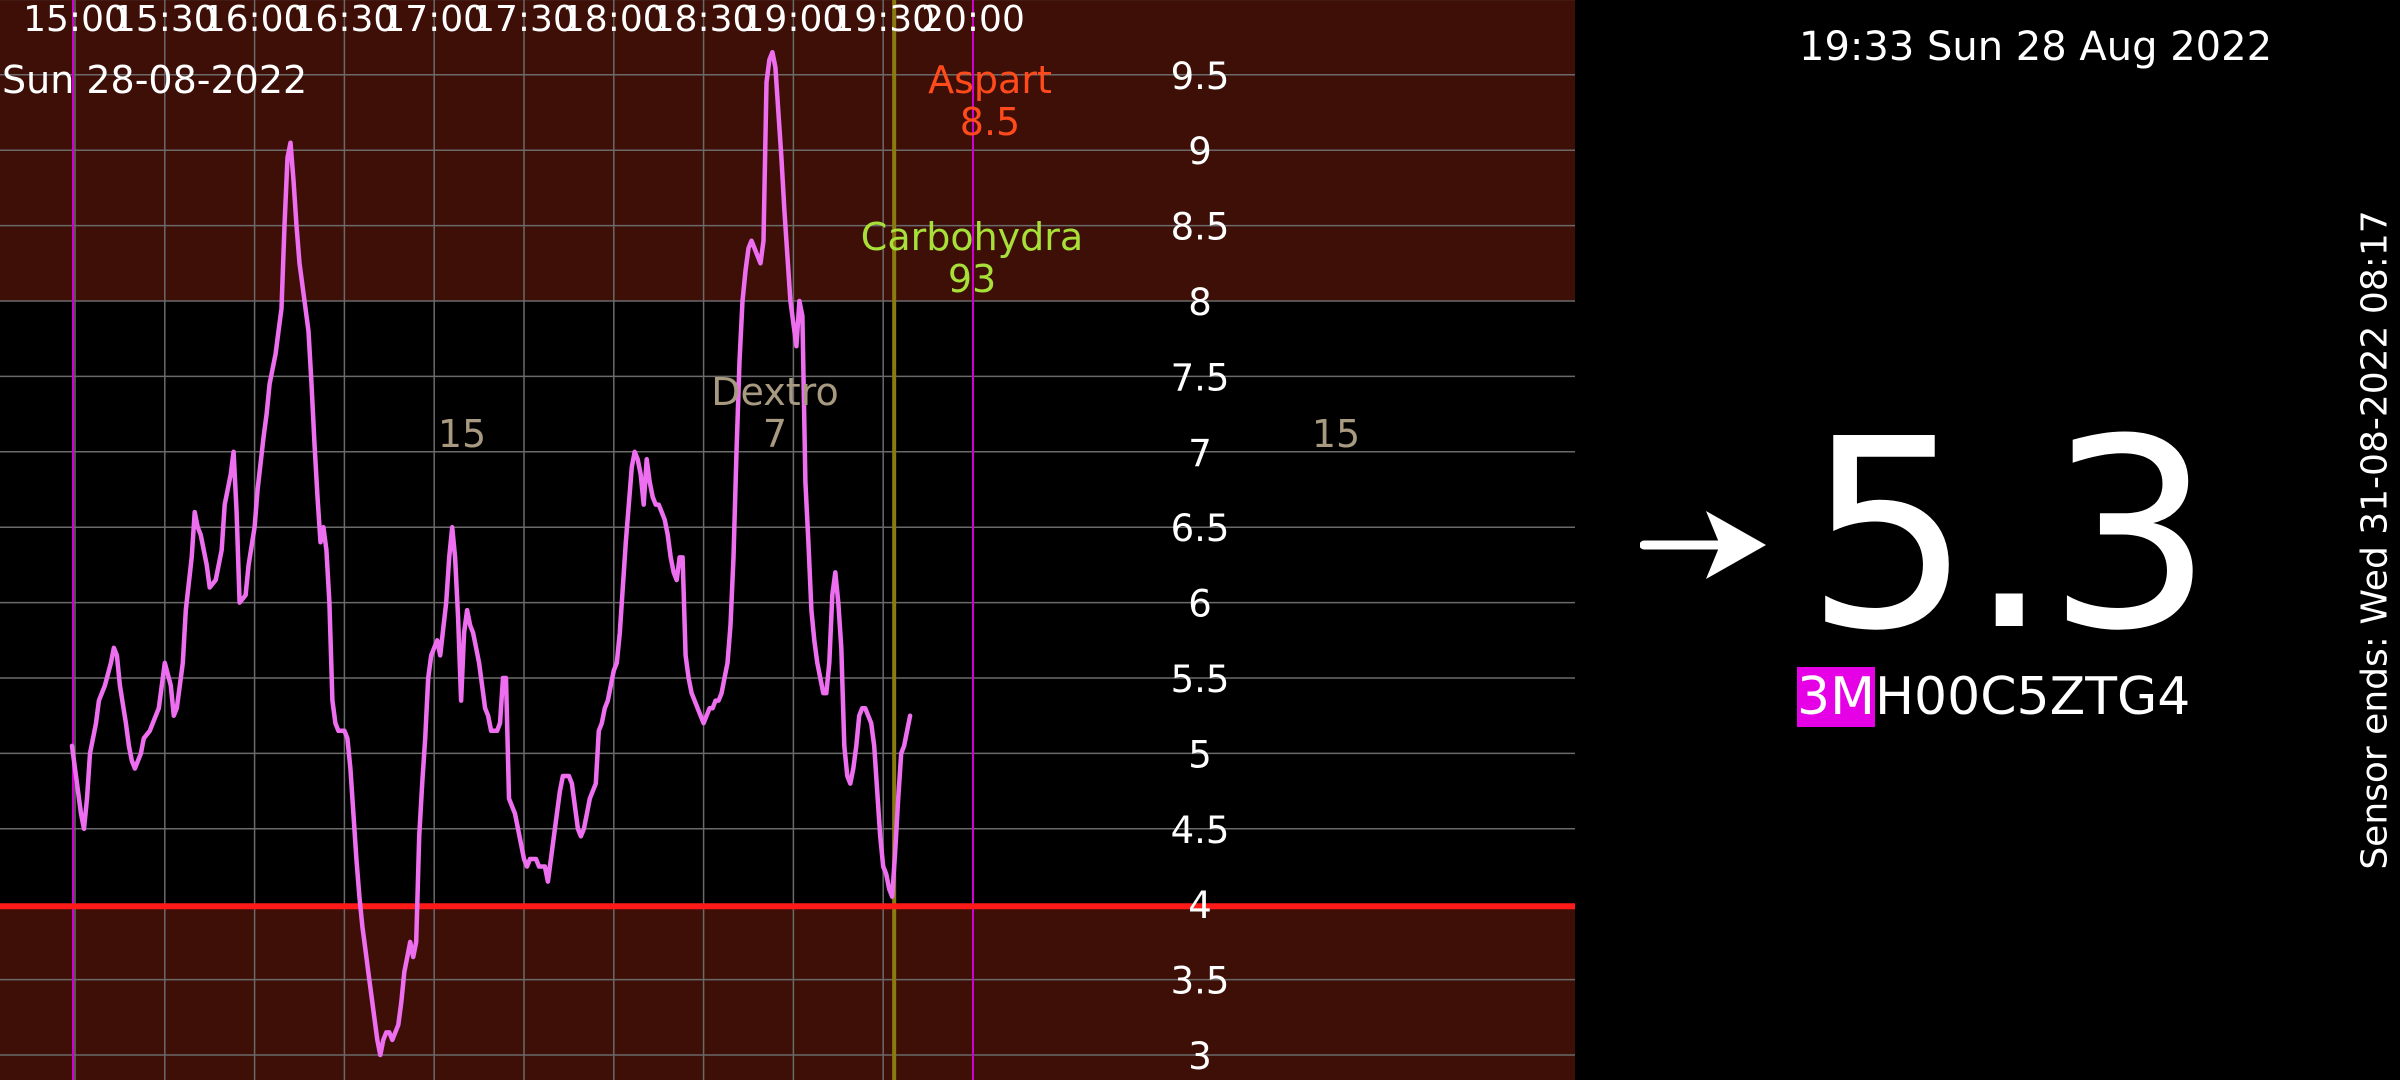 This screenshot has width=2400, height=1080. What do you see at coordinates (794, 20) in the screenshot?
I see `time-tick-label: 19:00` at bounding box center [794, 20].